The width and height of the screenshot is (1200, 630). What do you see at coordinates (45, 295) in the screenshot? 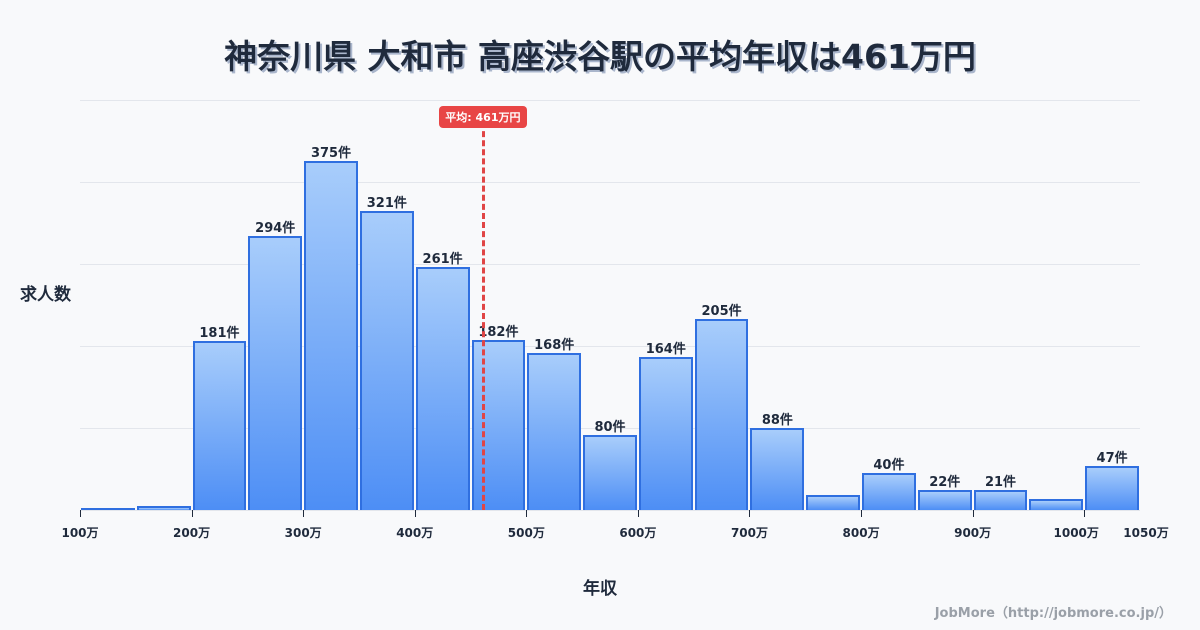
I see `y-axis-label: 求人数` at bounding box center [45, 295].